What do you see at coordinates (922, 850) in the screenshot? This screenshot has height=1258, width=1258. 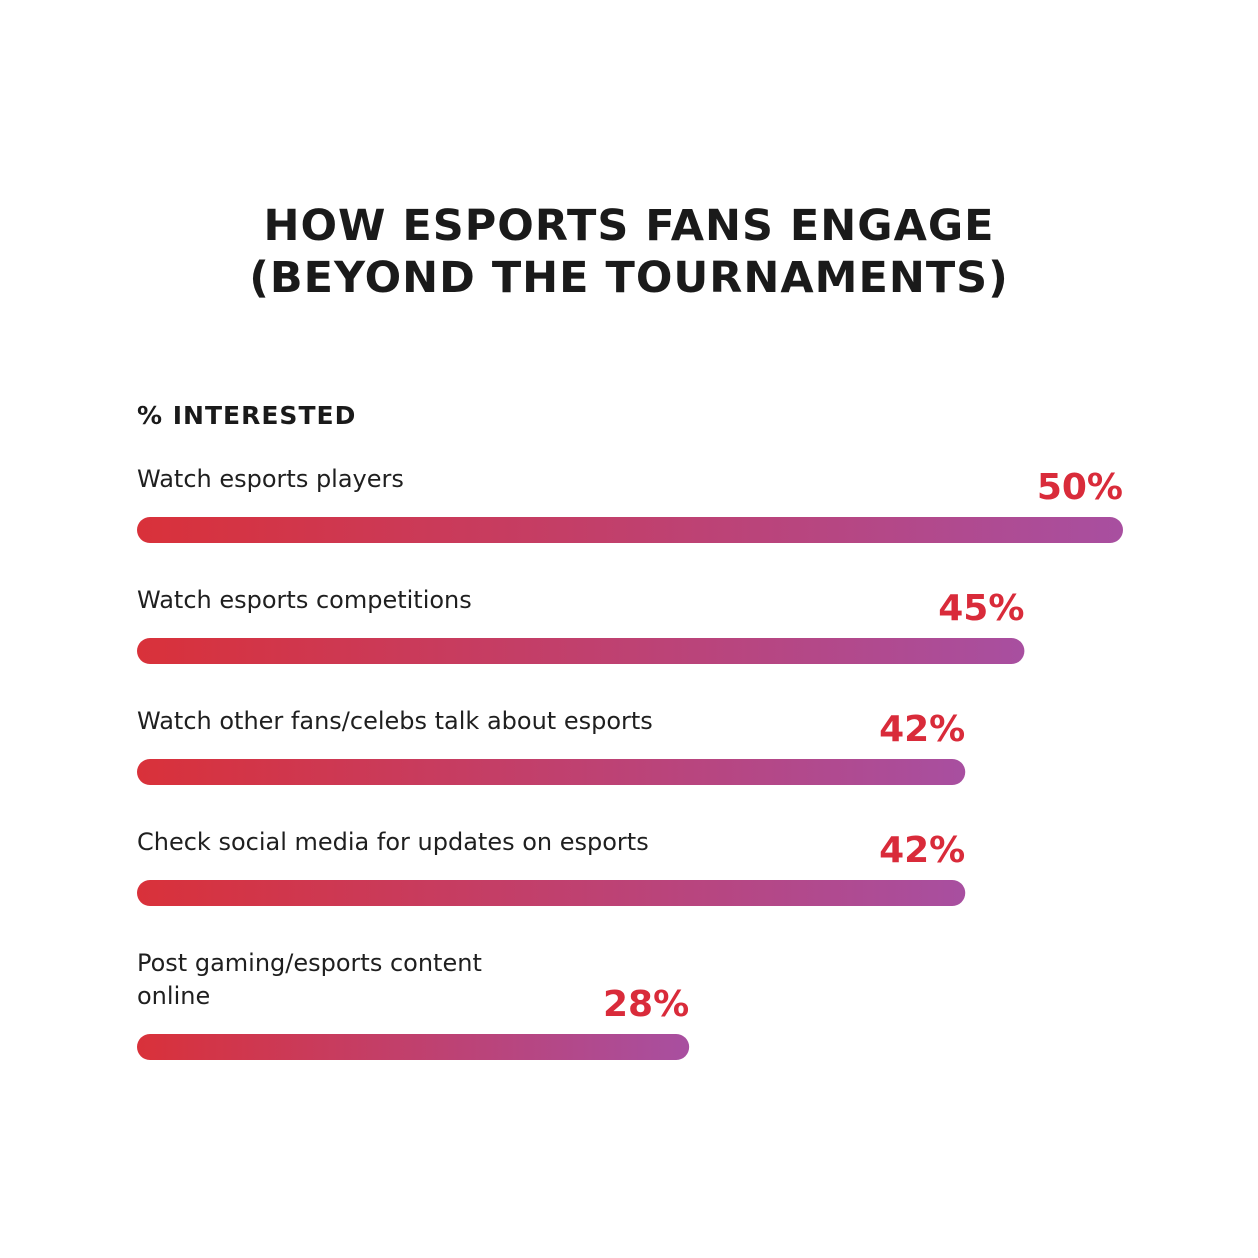 I see `value-label-3: 42%` at bounding box center [922, 850].